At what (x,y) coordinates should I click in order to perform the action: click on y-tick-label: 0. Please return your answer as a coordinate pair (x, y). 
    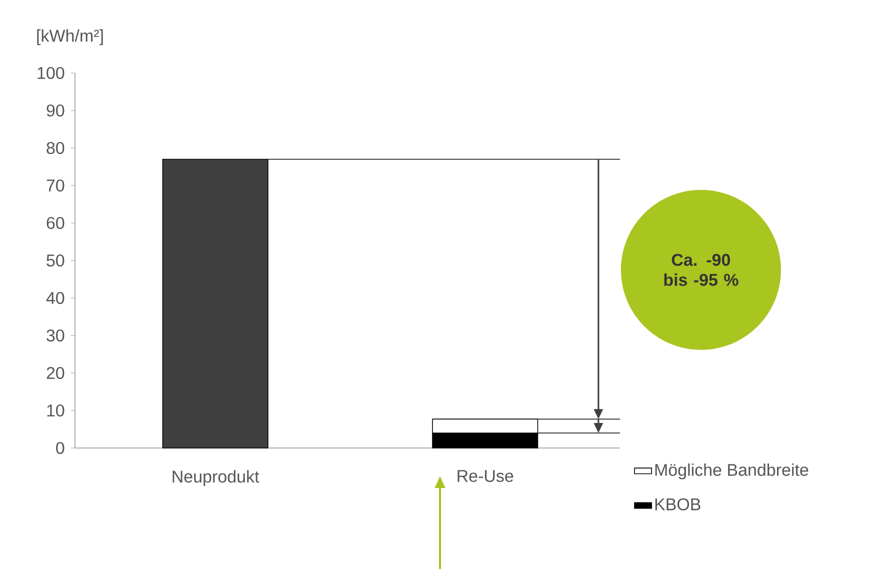
    Looking at the image, I should click on (60, 448).